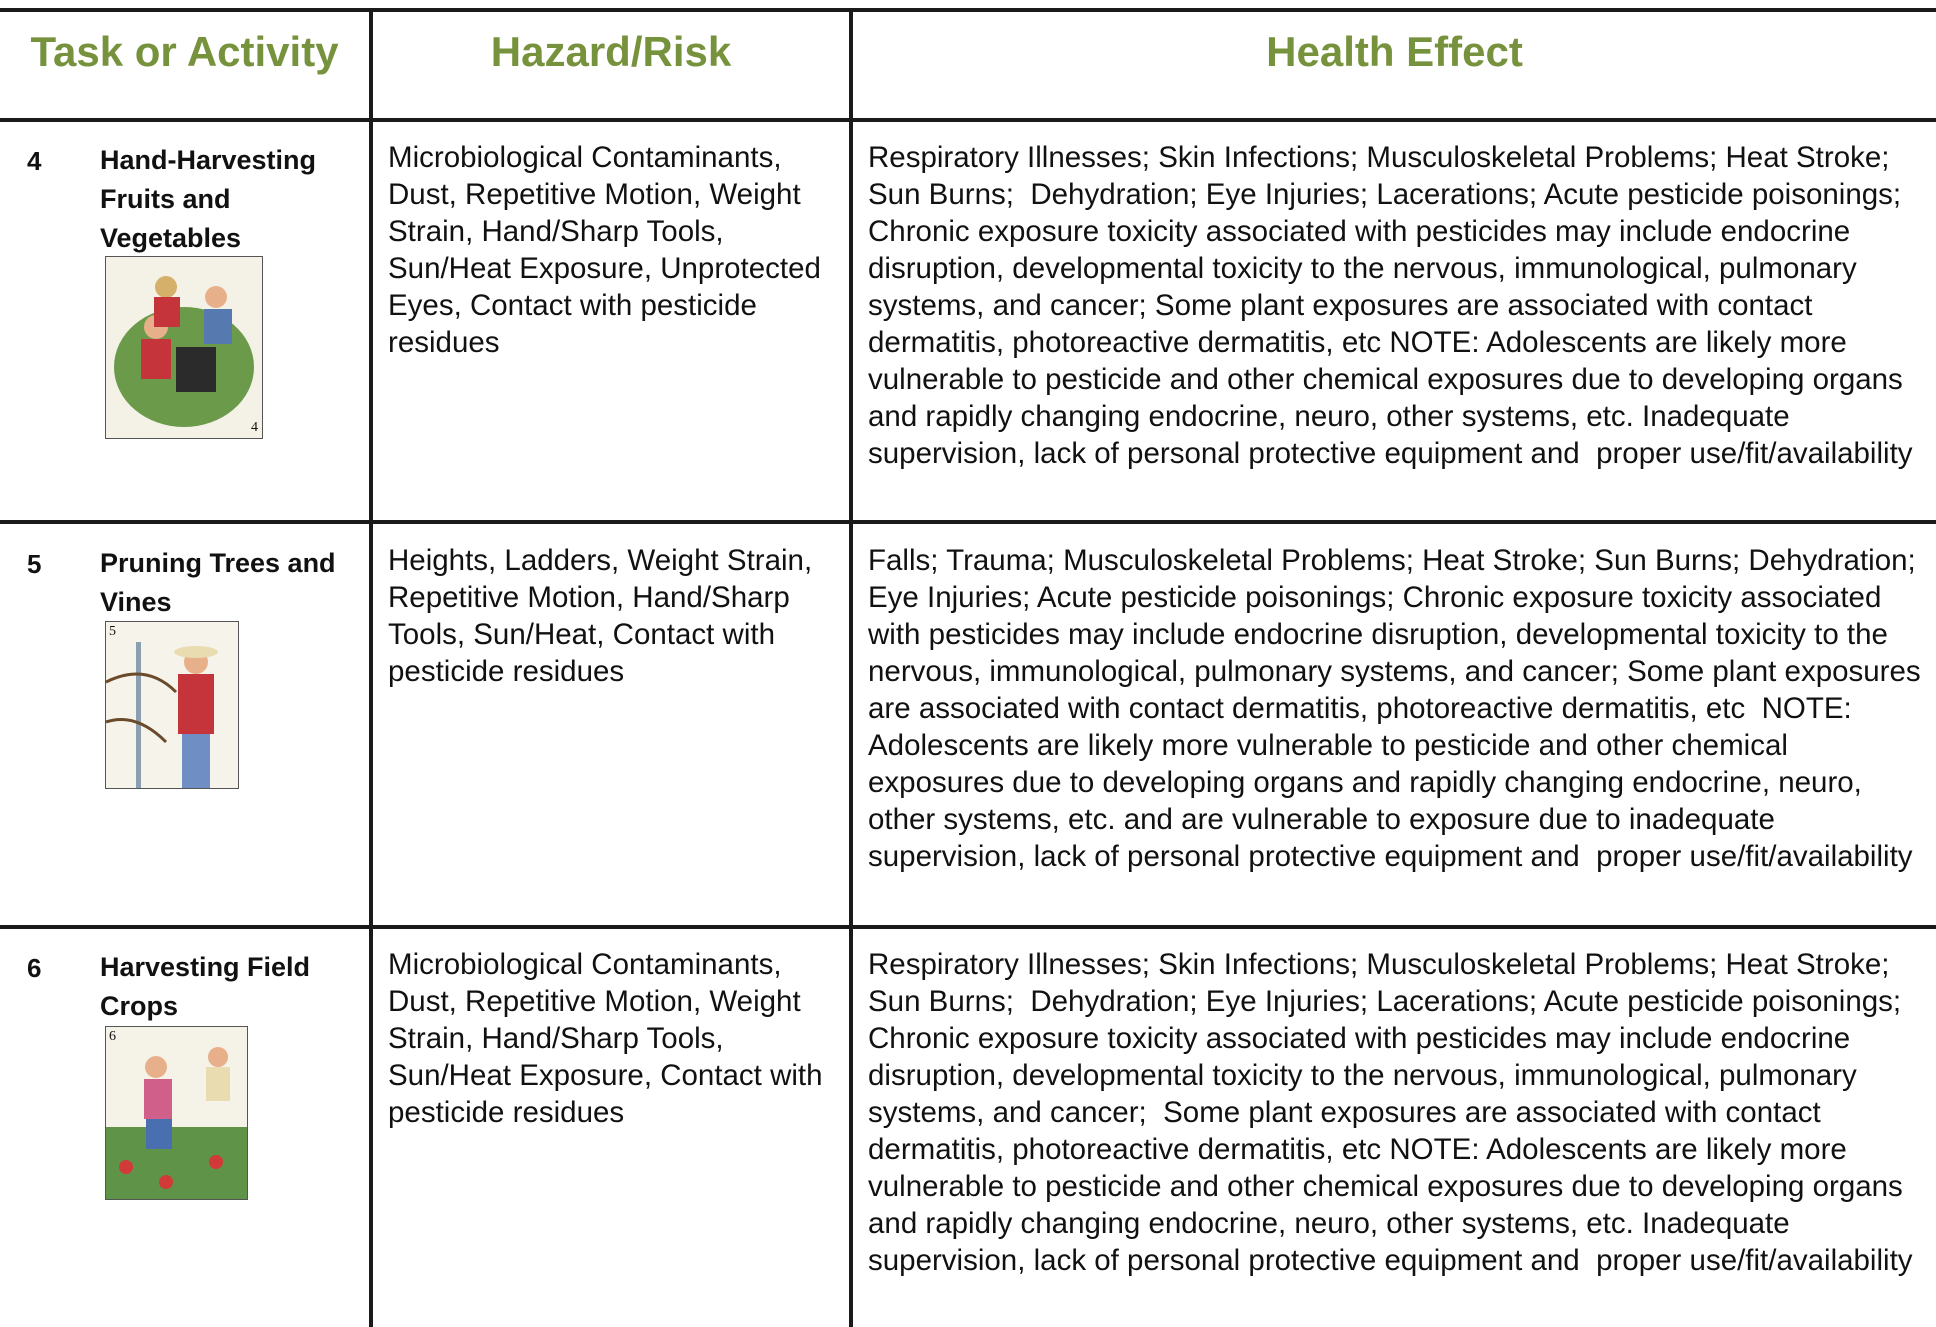 The image size is (1936, 1327). What do you see at coordinates (34, 161) in the screenshot?
I see `row-number: 4` at bounding box center [34, 161].